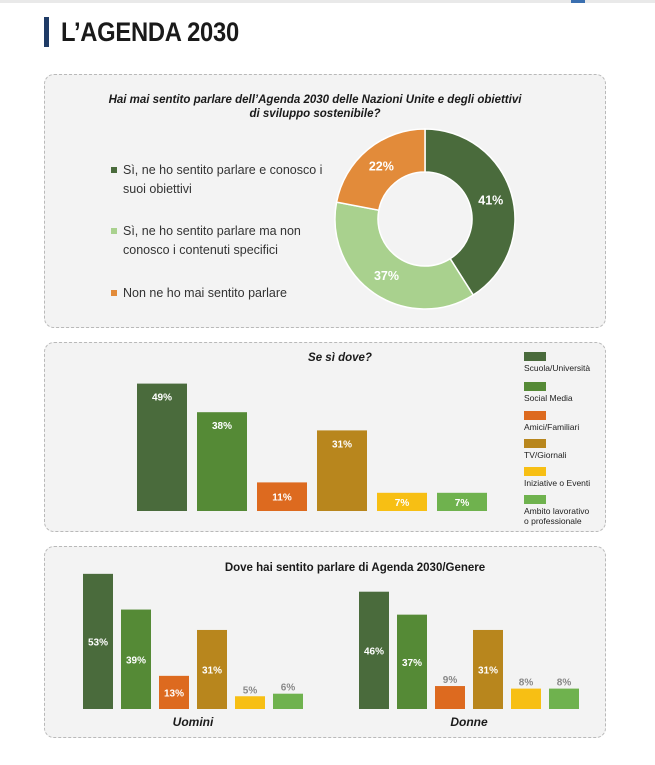  I want to click on legend-item: TV/Giornali, so click(545, 449).